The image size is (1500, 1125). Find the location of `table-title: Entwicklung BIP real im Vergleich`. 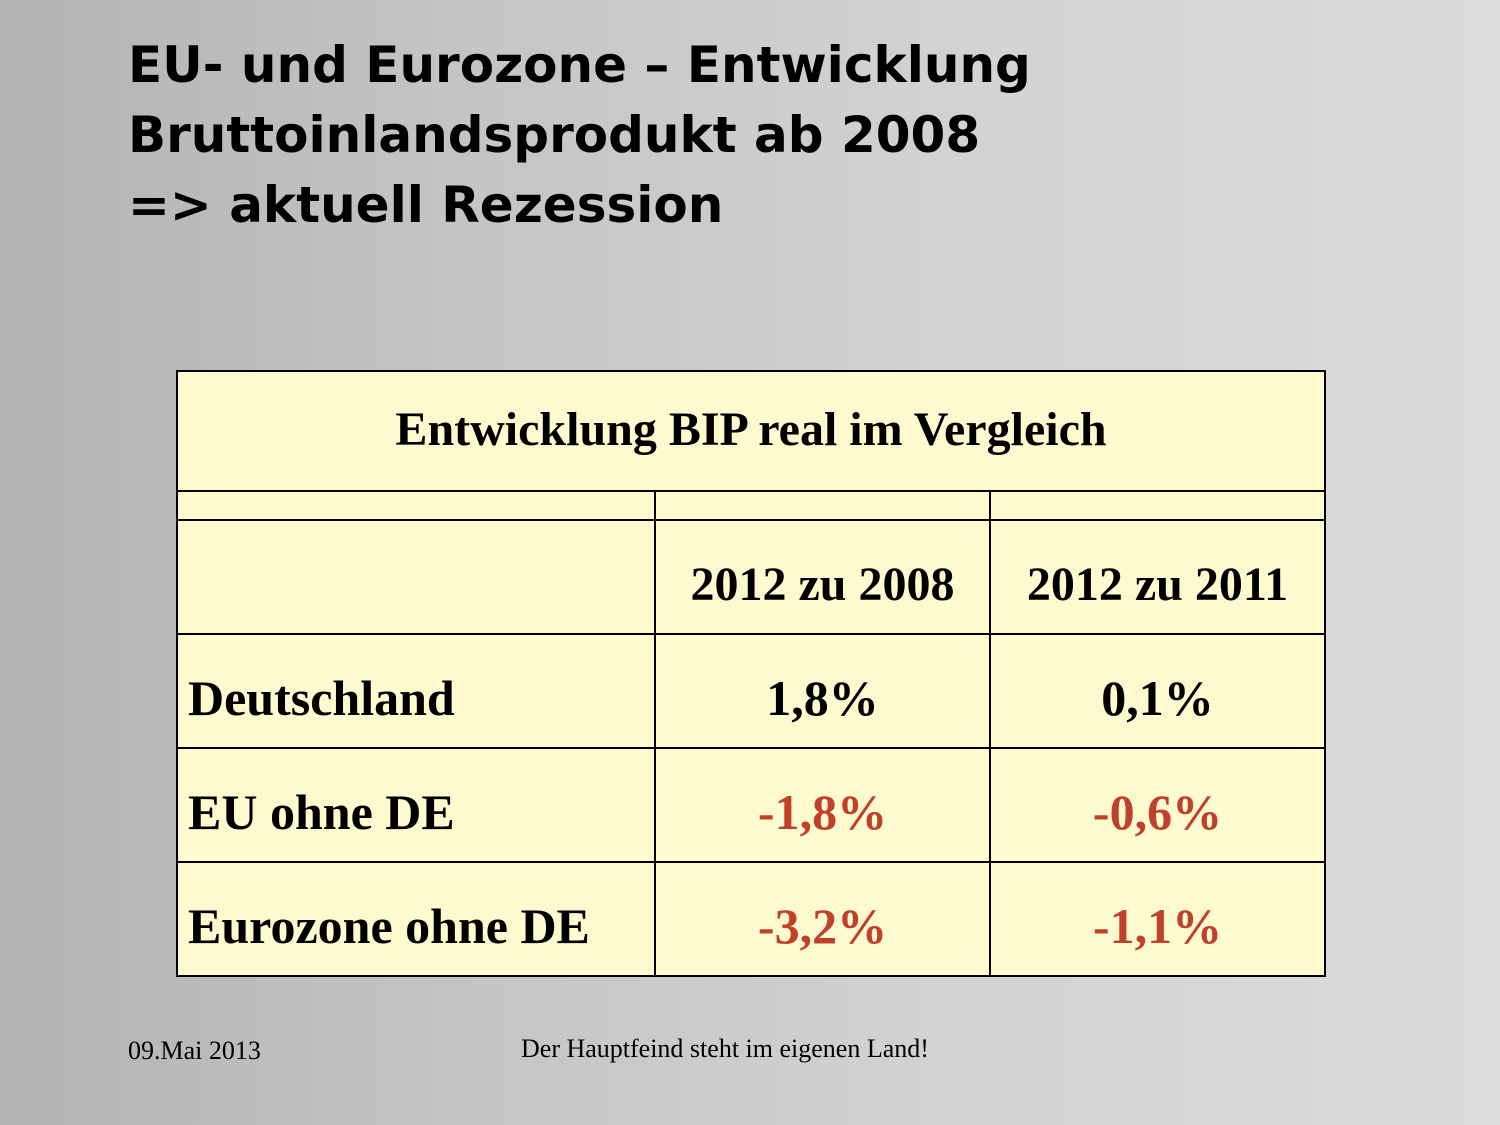

table-title: Entwicklung BIP real im Vergleich is located at coordinates (751, 431).